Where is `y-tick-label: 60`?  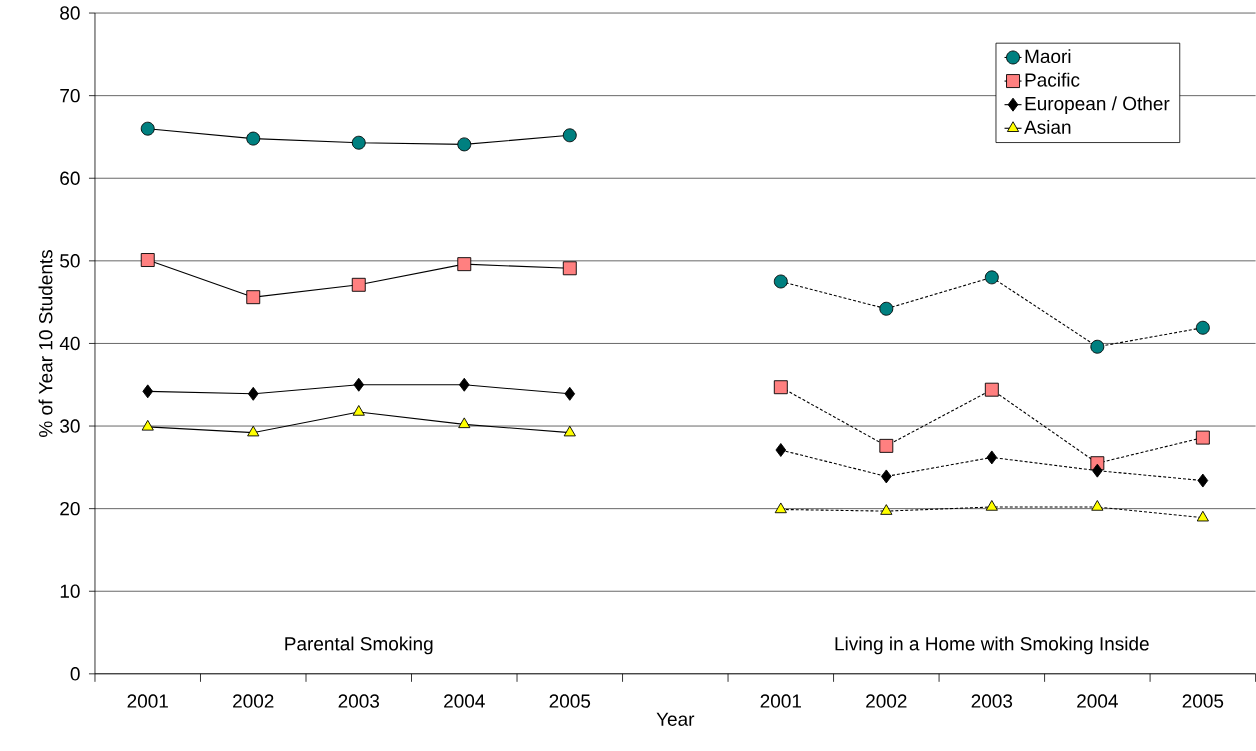
y-tick-label: 60 is located at coordinates (70, 178).